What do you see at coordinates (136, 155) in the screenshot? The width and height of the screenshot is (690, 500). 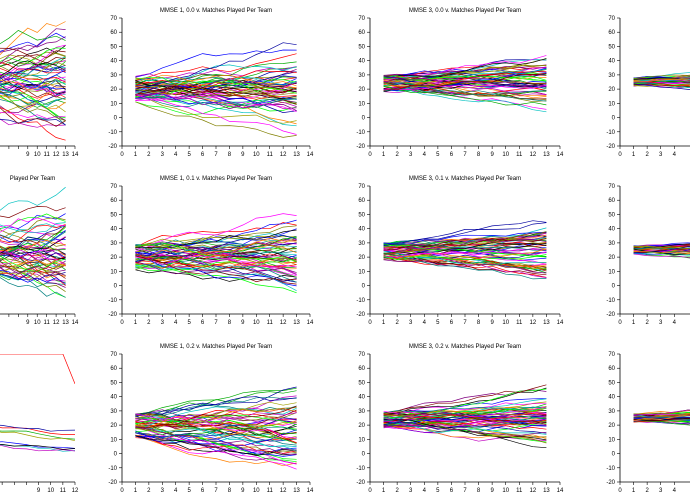 I see `x-tick-label: 1` at bounding box center [136, 155].